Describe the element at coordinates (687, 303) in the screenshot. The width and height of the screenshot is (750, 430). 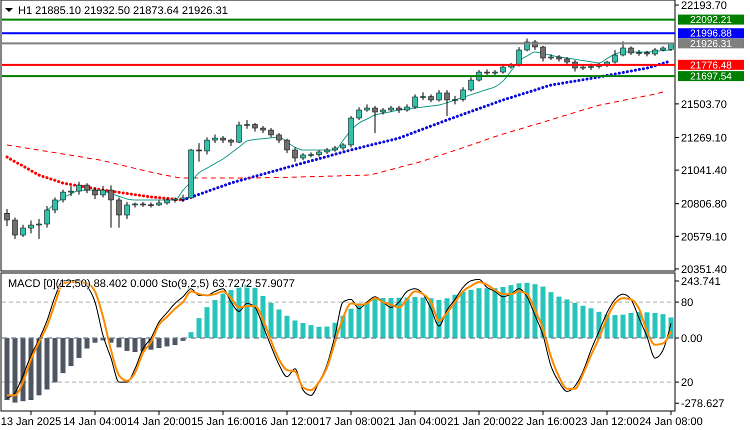
I see `y2-tick-label: 80` at that location.